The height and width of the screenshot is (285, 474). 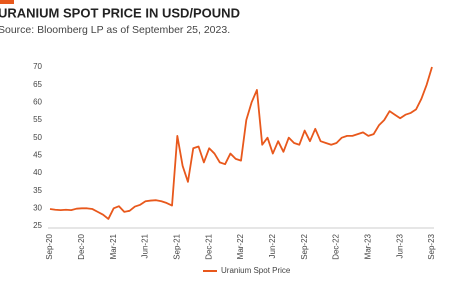 What do you see at coordinates (113, 246) in the screenshot?
I see `x-tick-label: Mar-21` at bounding box center [113, 246].